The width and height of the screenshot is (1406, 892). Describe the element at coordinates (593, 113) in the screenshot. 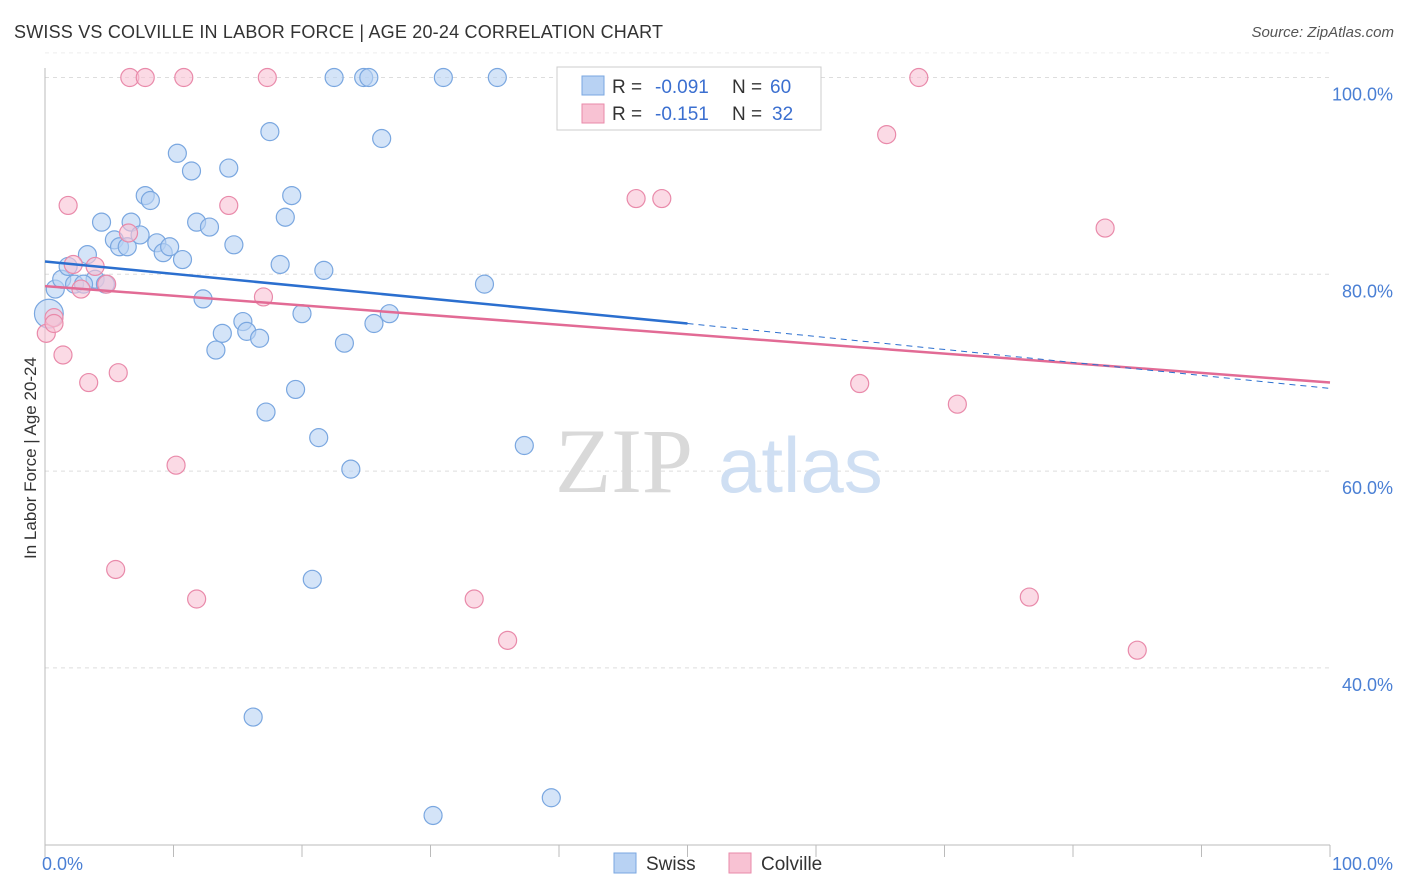

I see `colville-legend-swatch` at that location.